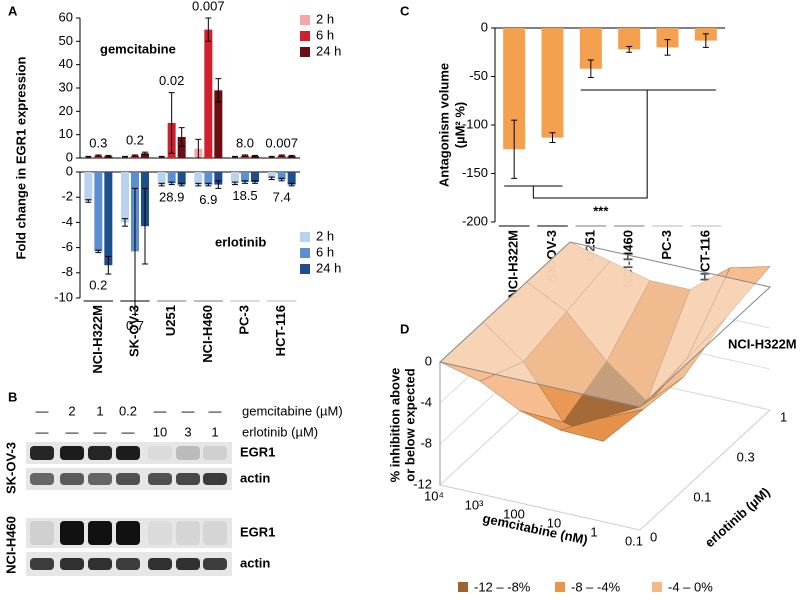  What do you see at coordinates (67, 196) in the screenshot?
I see `y-tick-label: -2` at bounding box center [67, 196].